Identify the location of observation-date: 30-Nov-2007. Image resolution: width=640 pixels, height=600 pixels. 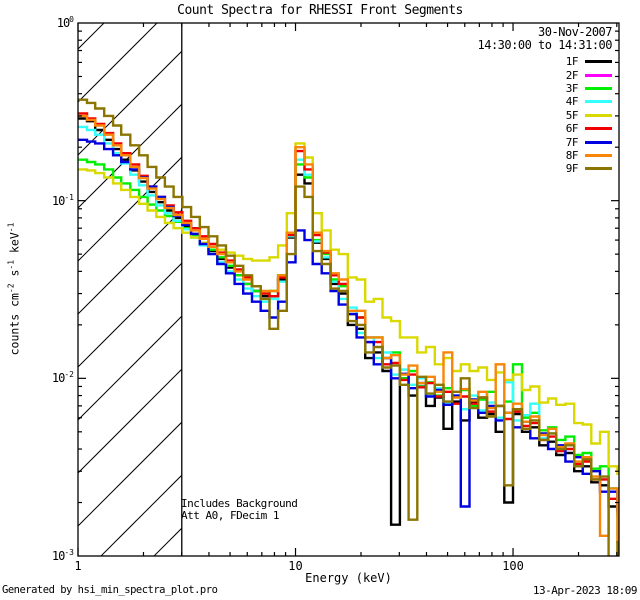
(575, 32).